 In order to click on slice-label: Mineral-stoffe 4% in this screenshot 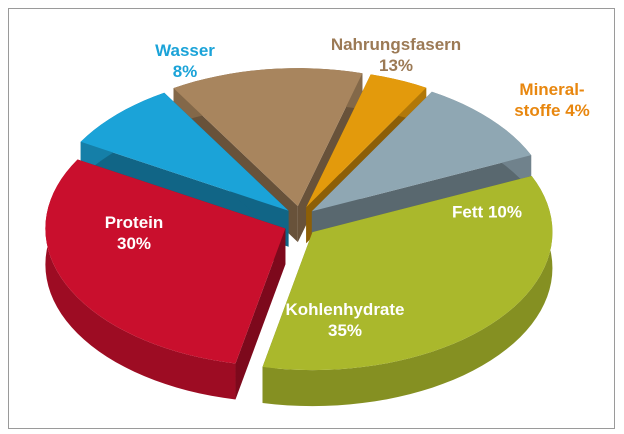, I will do `click(552, 100)`.